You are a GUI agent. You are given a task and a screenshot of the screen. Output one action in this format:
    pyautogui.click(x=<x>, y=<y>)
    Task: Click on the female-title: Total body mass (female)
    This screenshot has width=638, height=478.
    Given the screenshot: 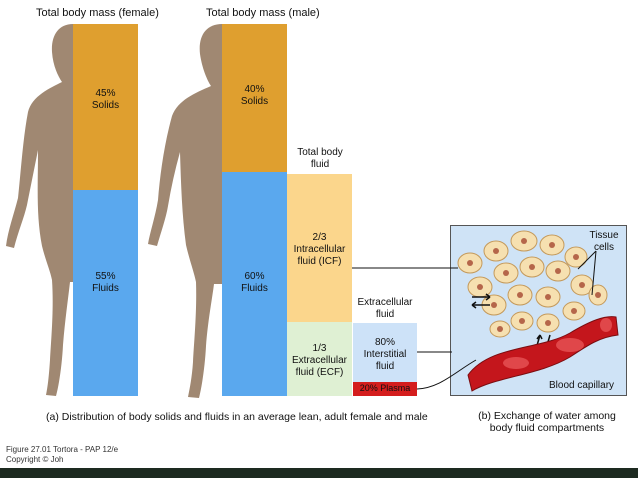 What is the action you would take?
    pyautogui.click(x=97, y=13)
    